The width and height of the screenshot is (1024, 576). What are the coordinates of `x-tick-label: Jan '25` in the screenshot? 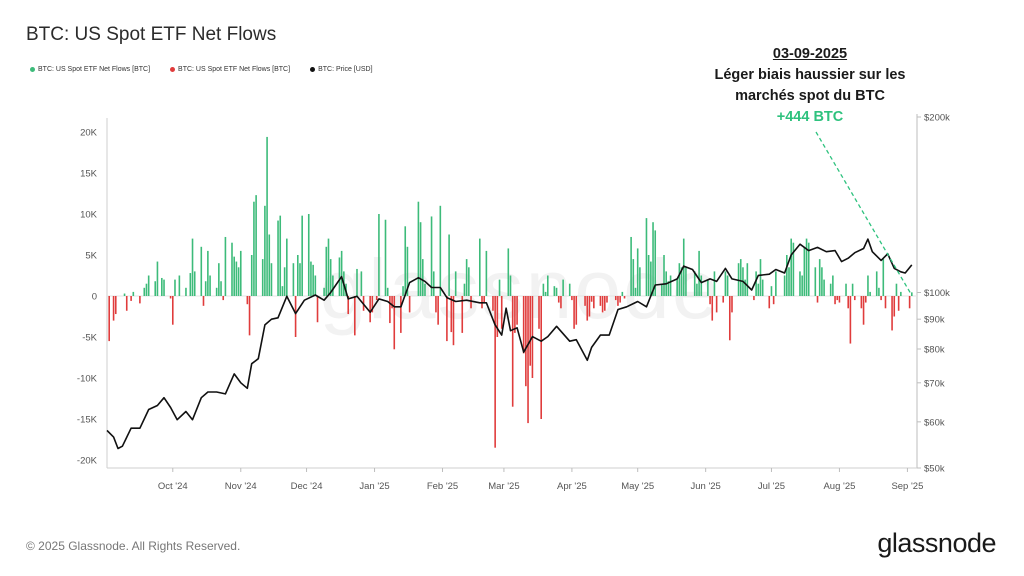 It's located at (374, 486).